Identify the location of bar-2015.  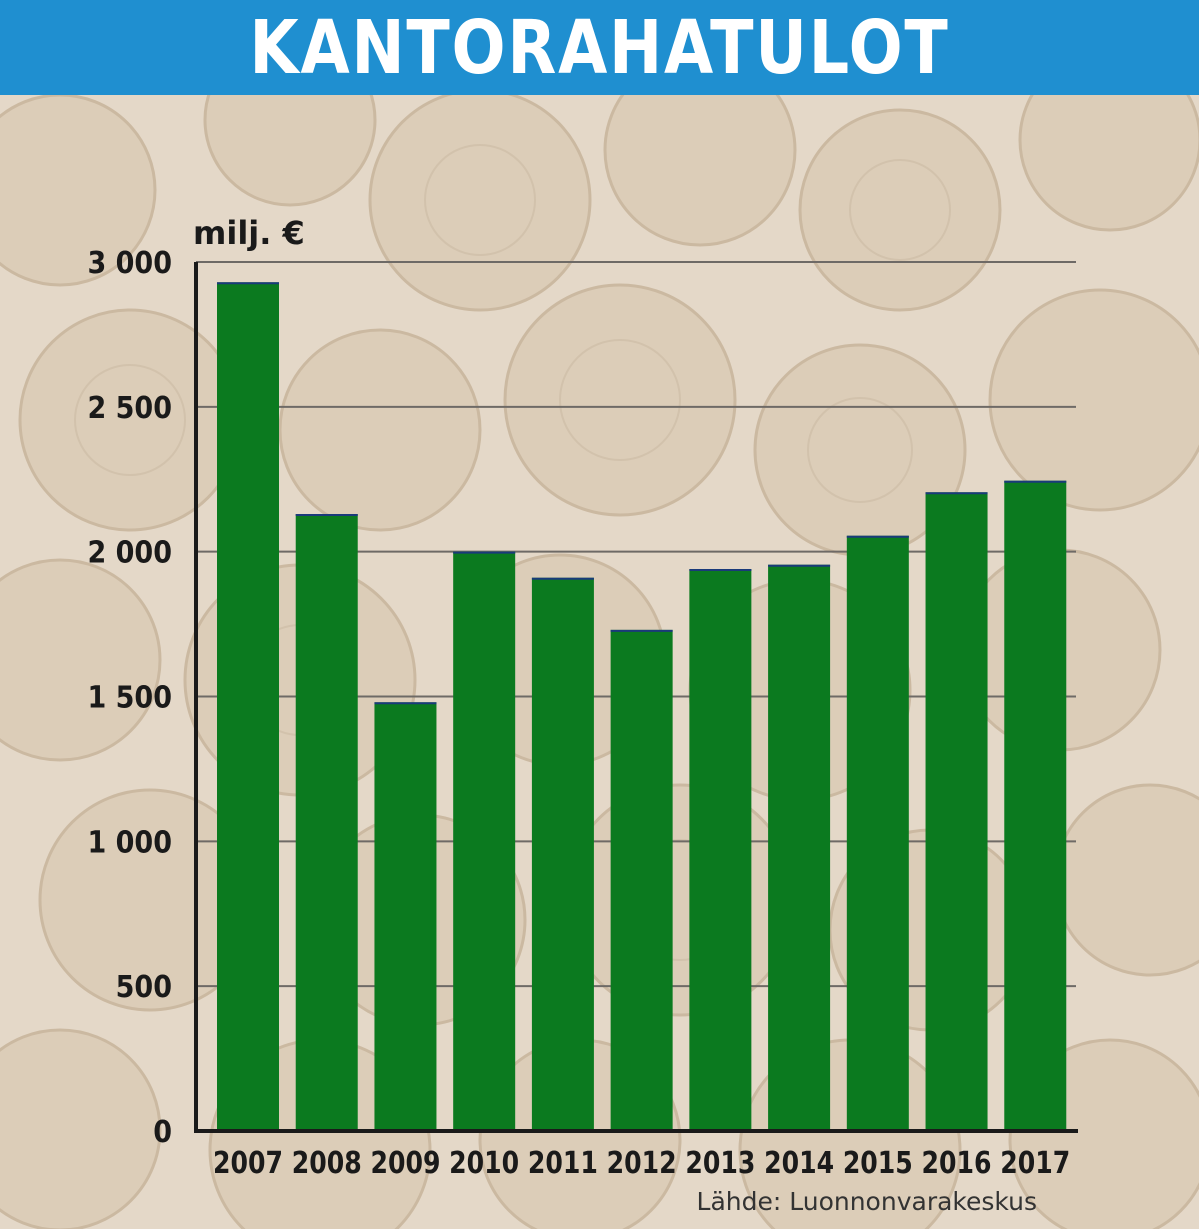
(877, 833).